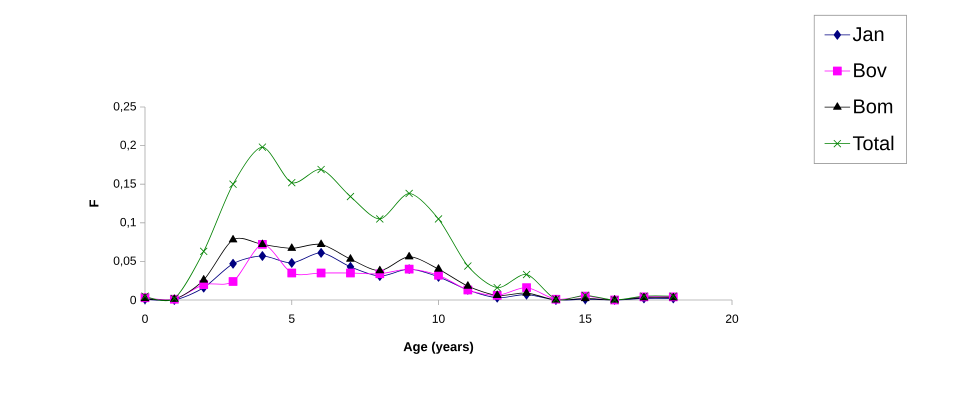 This screenshot has width=955, height=417. What do you see at coordinates (868, 34) in the screenshot?
I see `legend-label: Jan` at bounding box center [868, 34].